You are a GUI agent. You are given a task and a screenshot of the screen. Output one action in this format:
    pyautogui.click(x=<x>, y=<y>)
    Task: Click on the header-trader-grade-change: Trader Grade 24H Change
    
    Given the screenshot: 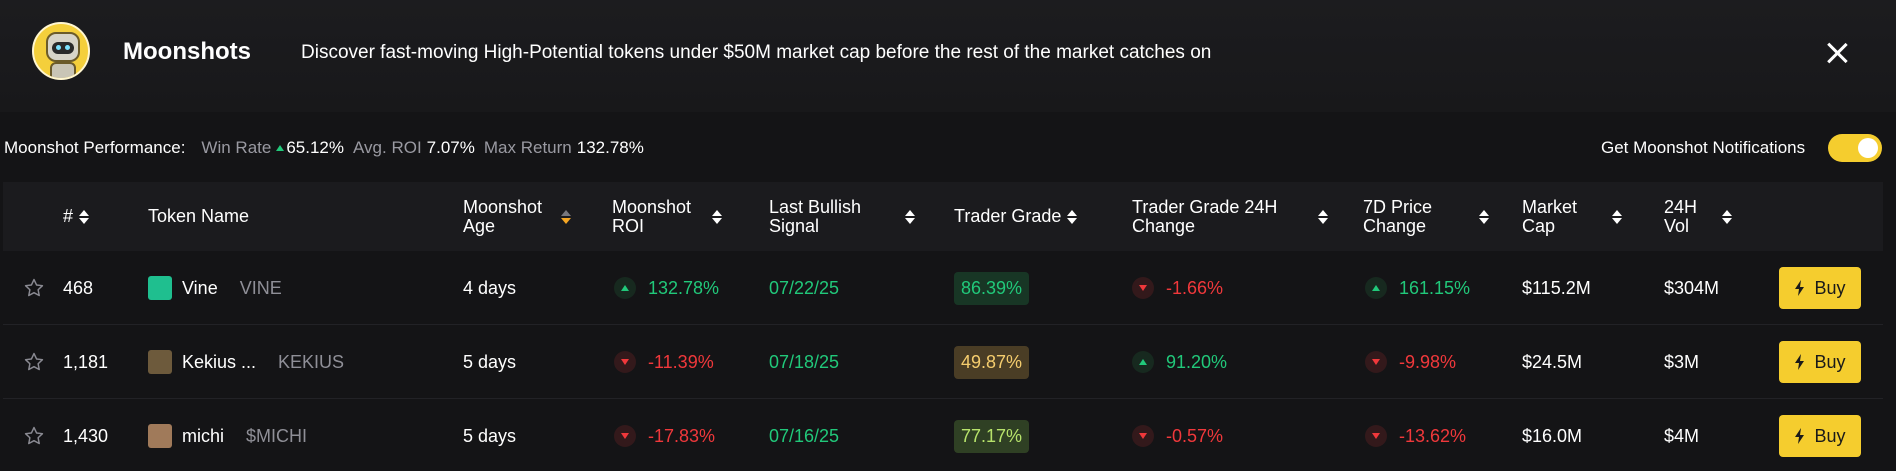 What is the action you would take?
    pyautogui.click(x=1232, y=216)
    